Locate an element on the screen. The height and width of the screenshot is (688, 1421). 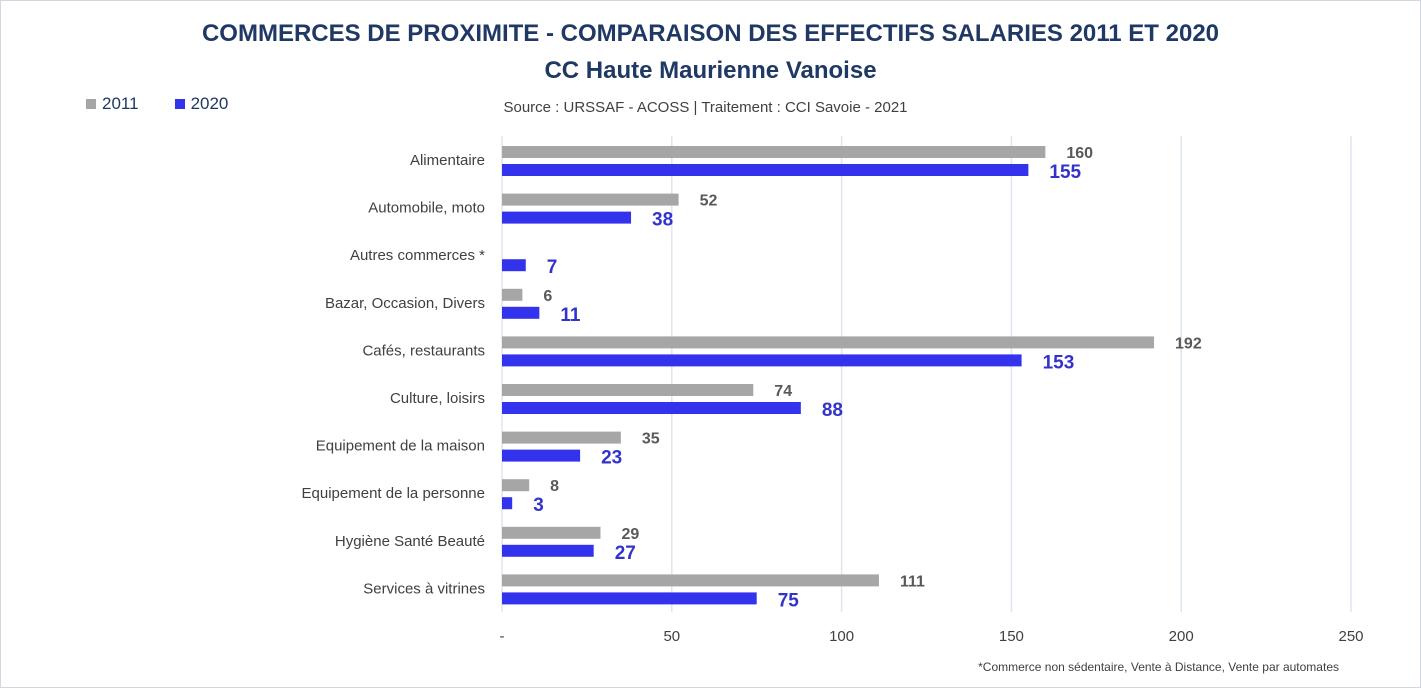
category-label: Equipement de la maison is located at coordinates (400, 446).